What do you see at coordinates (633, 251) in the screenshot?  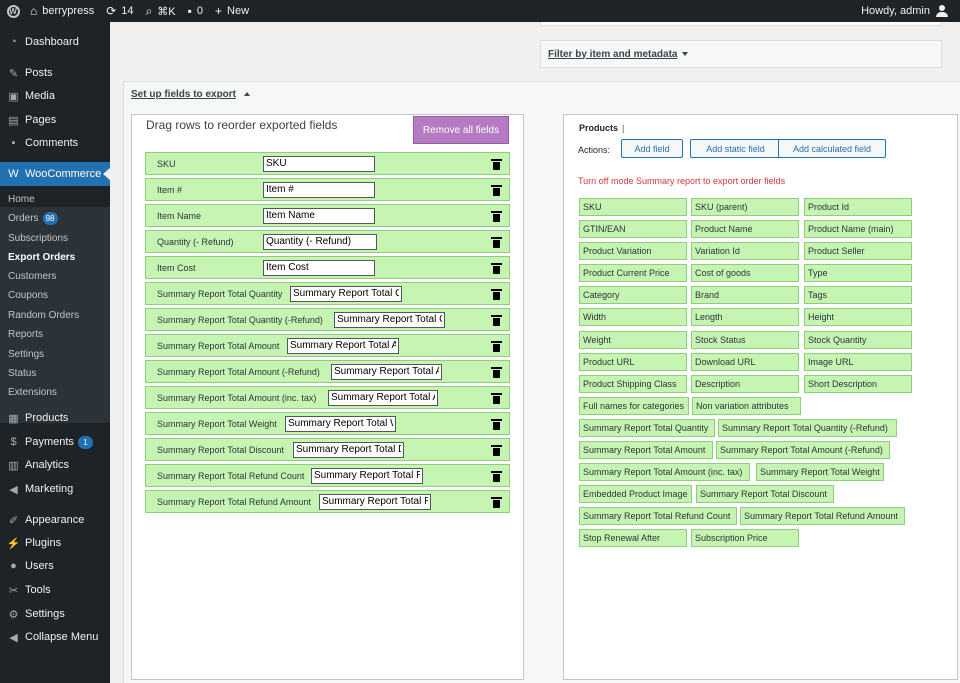 I see `available-field-chip: Product Variation` at bounding box center [633, 251].